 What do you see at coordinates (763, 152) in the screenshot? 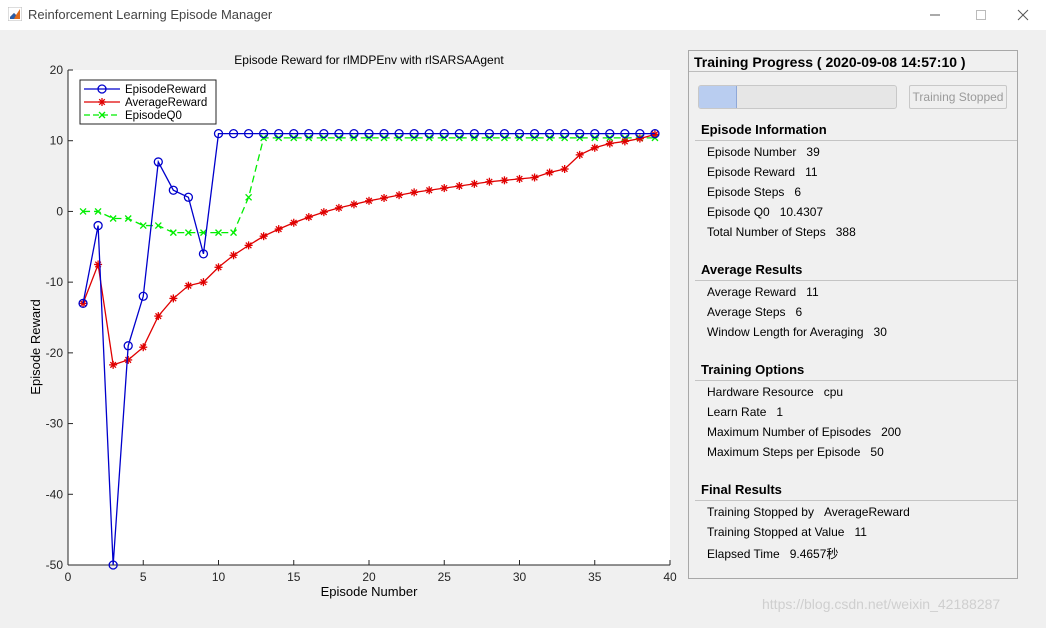
I see `info-row: Episode Number 39` at bounding box center [763, 152].